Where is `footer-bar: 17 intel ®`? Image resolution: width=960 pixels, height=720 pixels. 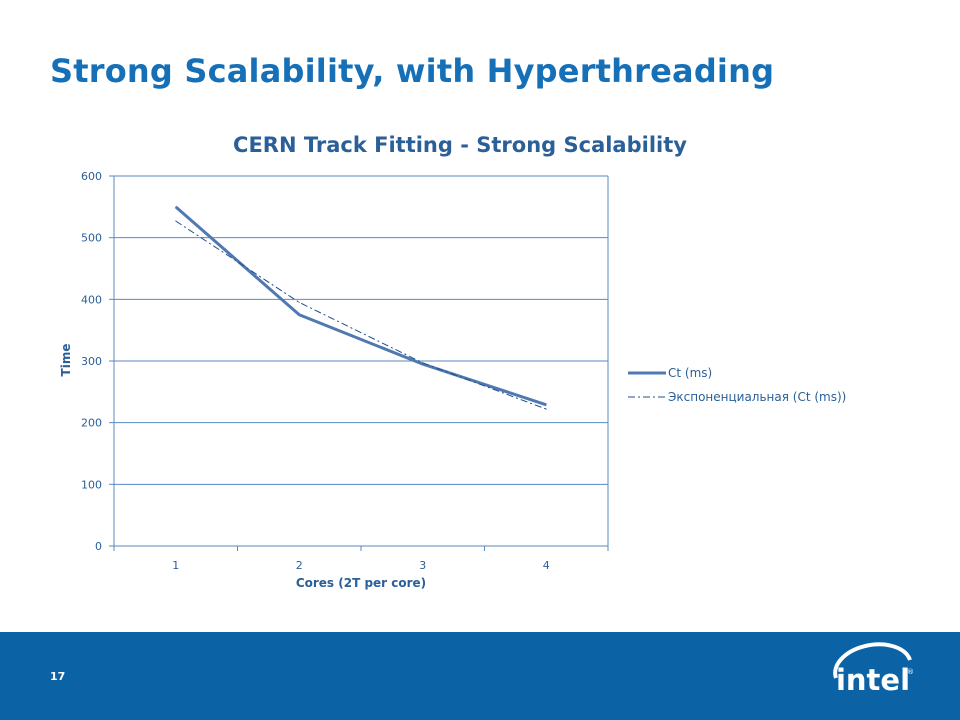
footer-bar: 17 intel ® is located at coordinates (480, 676).